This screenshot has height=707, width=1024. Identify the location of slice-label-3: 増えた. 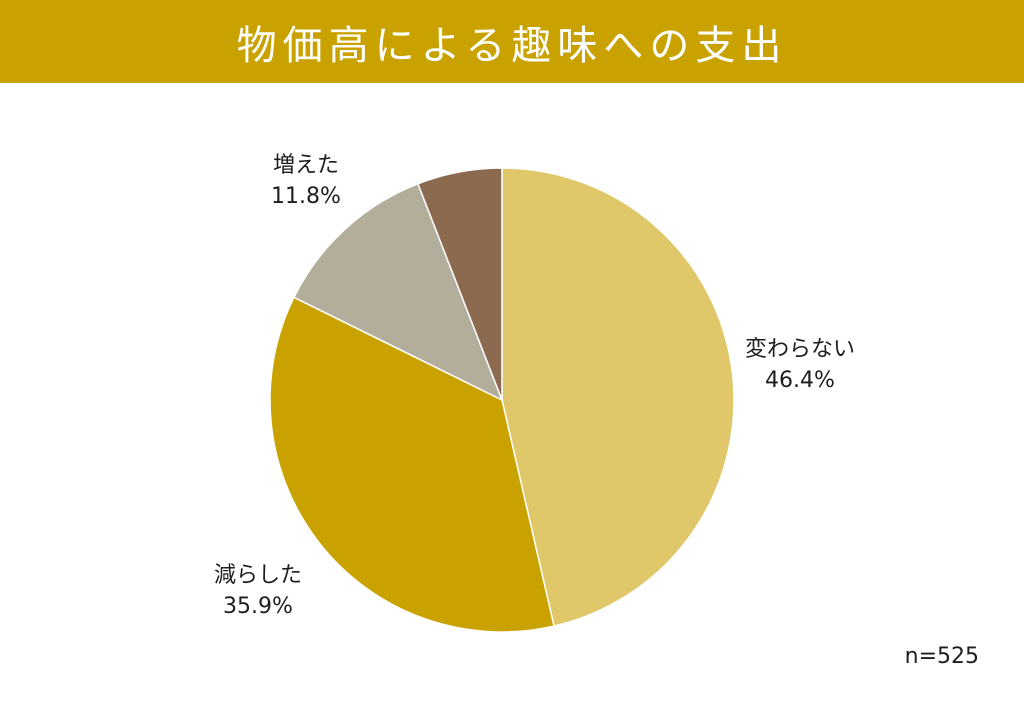
(306, 165).